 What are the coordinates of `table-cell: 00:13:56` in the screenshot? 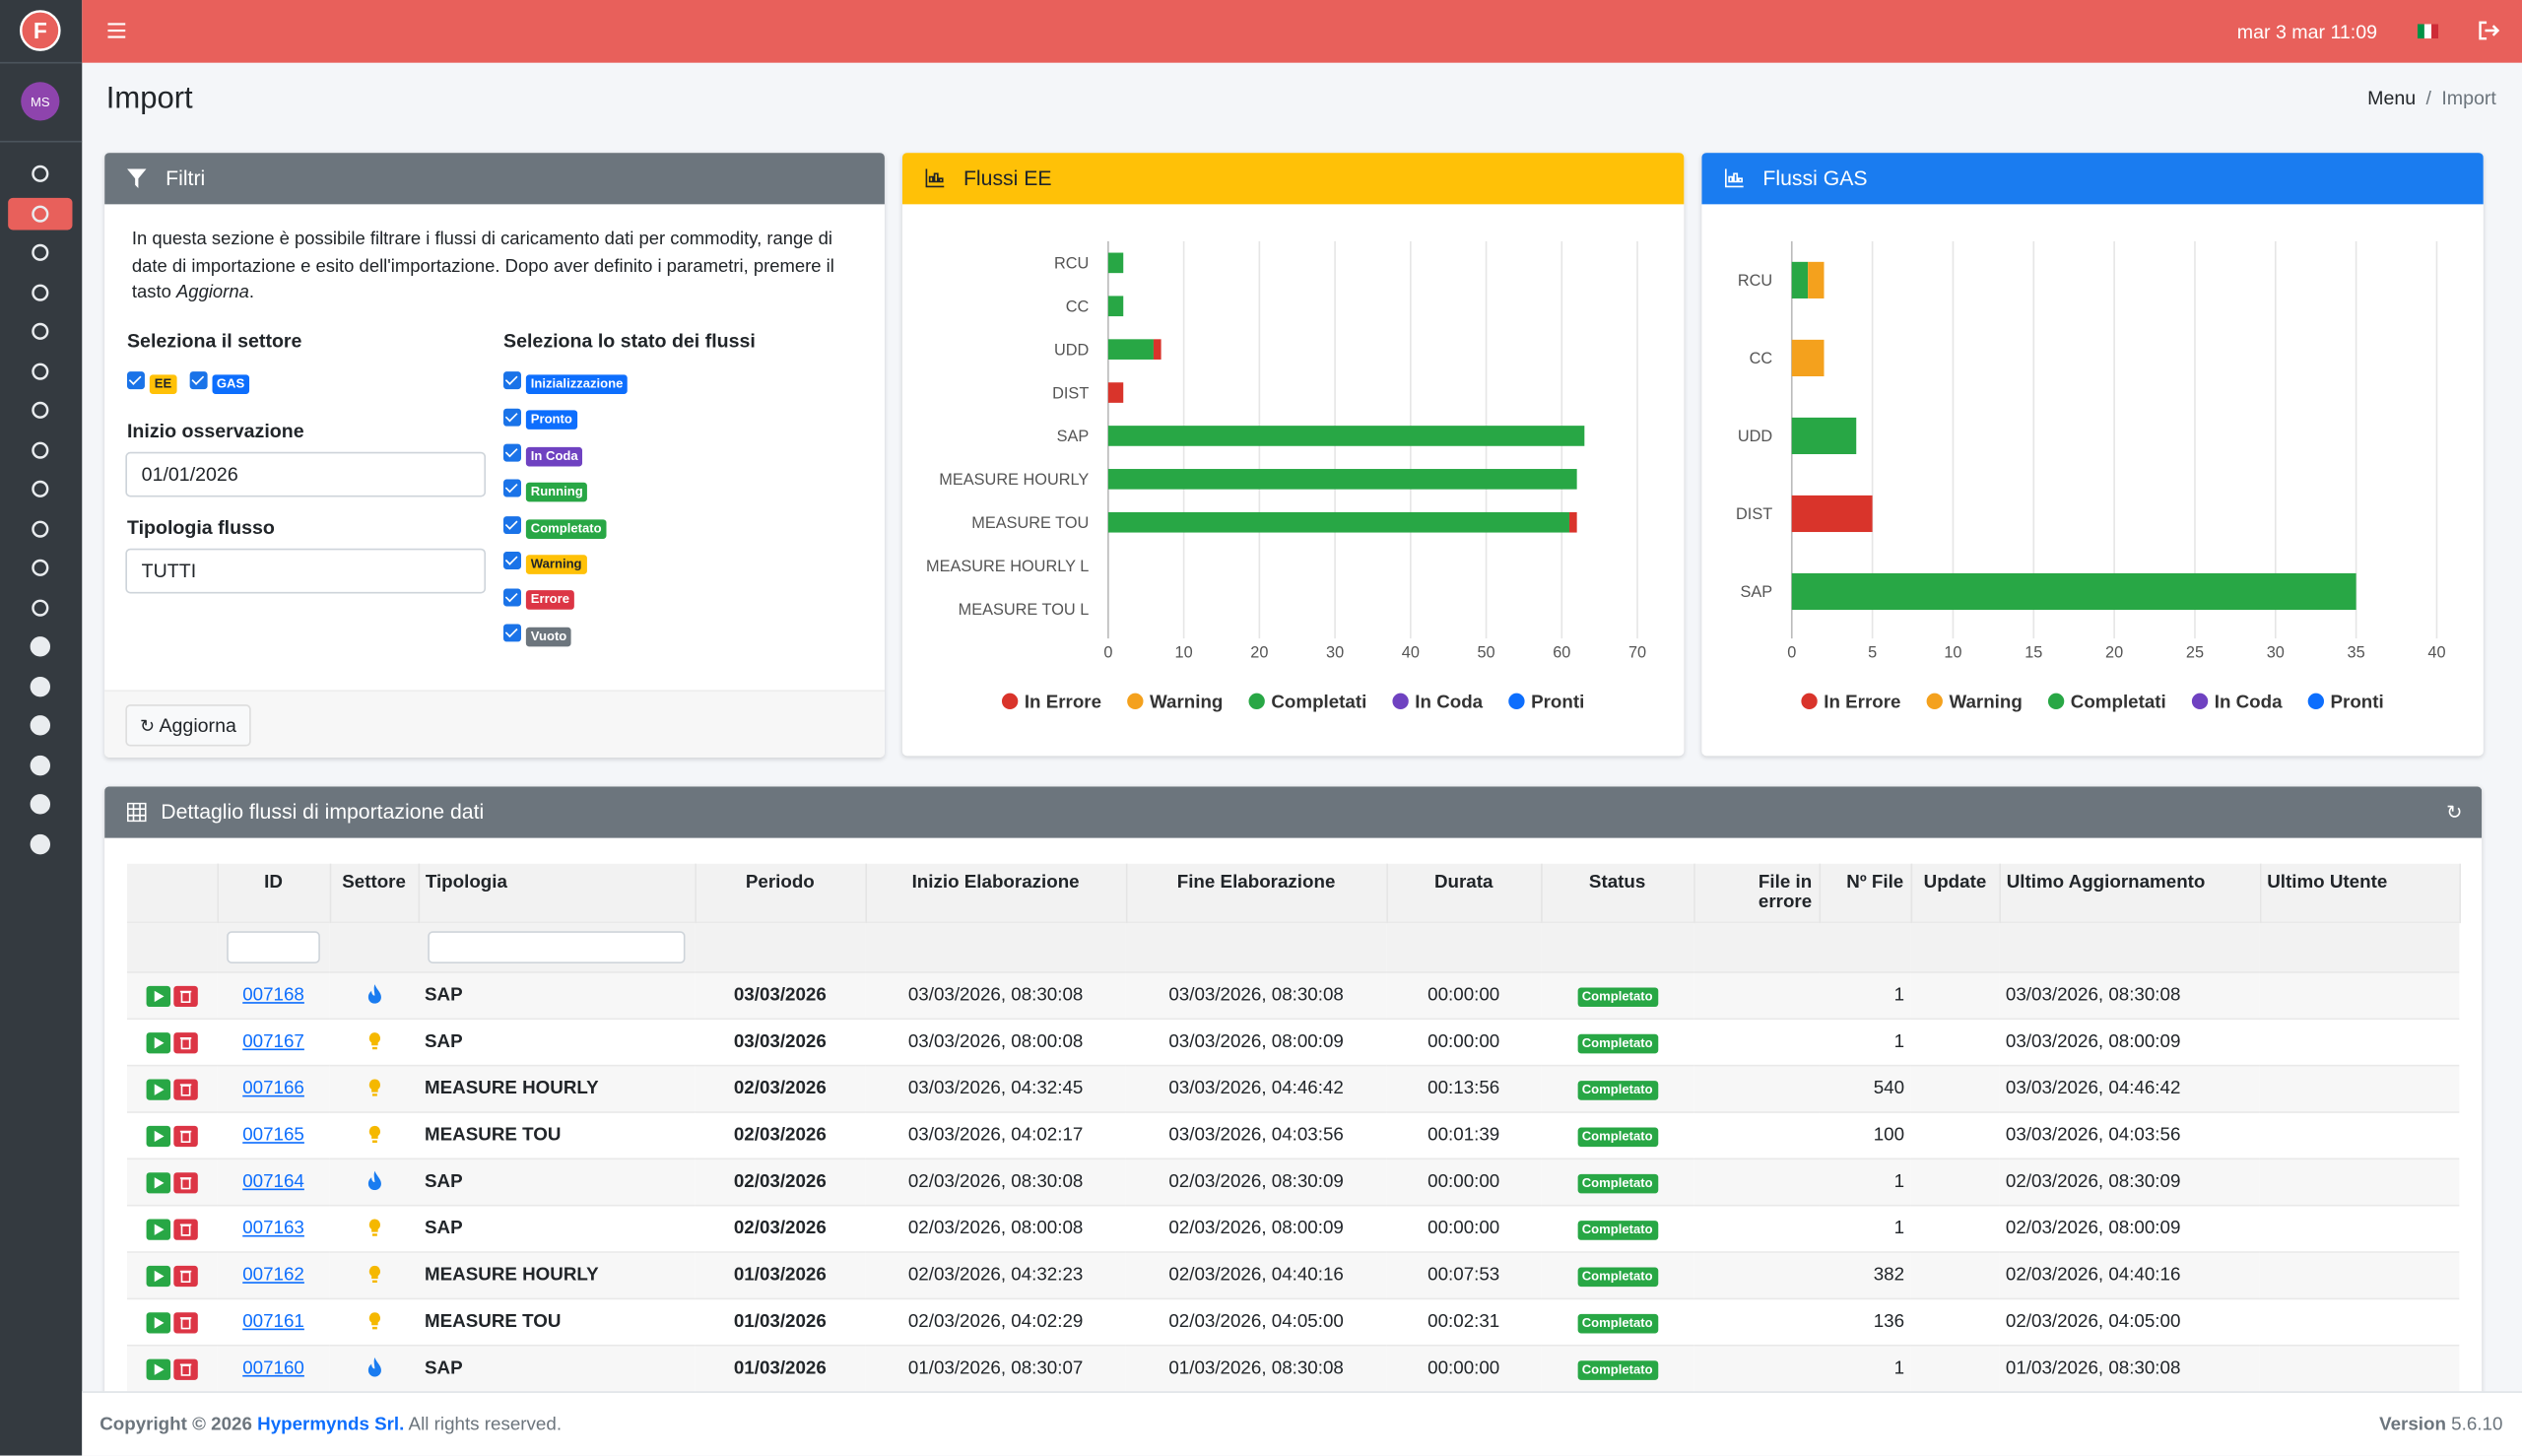 It's located at (1464, 1088).